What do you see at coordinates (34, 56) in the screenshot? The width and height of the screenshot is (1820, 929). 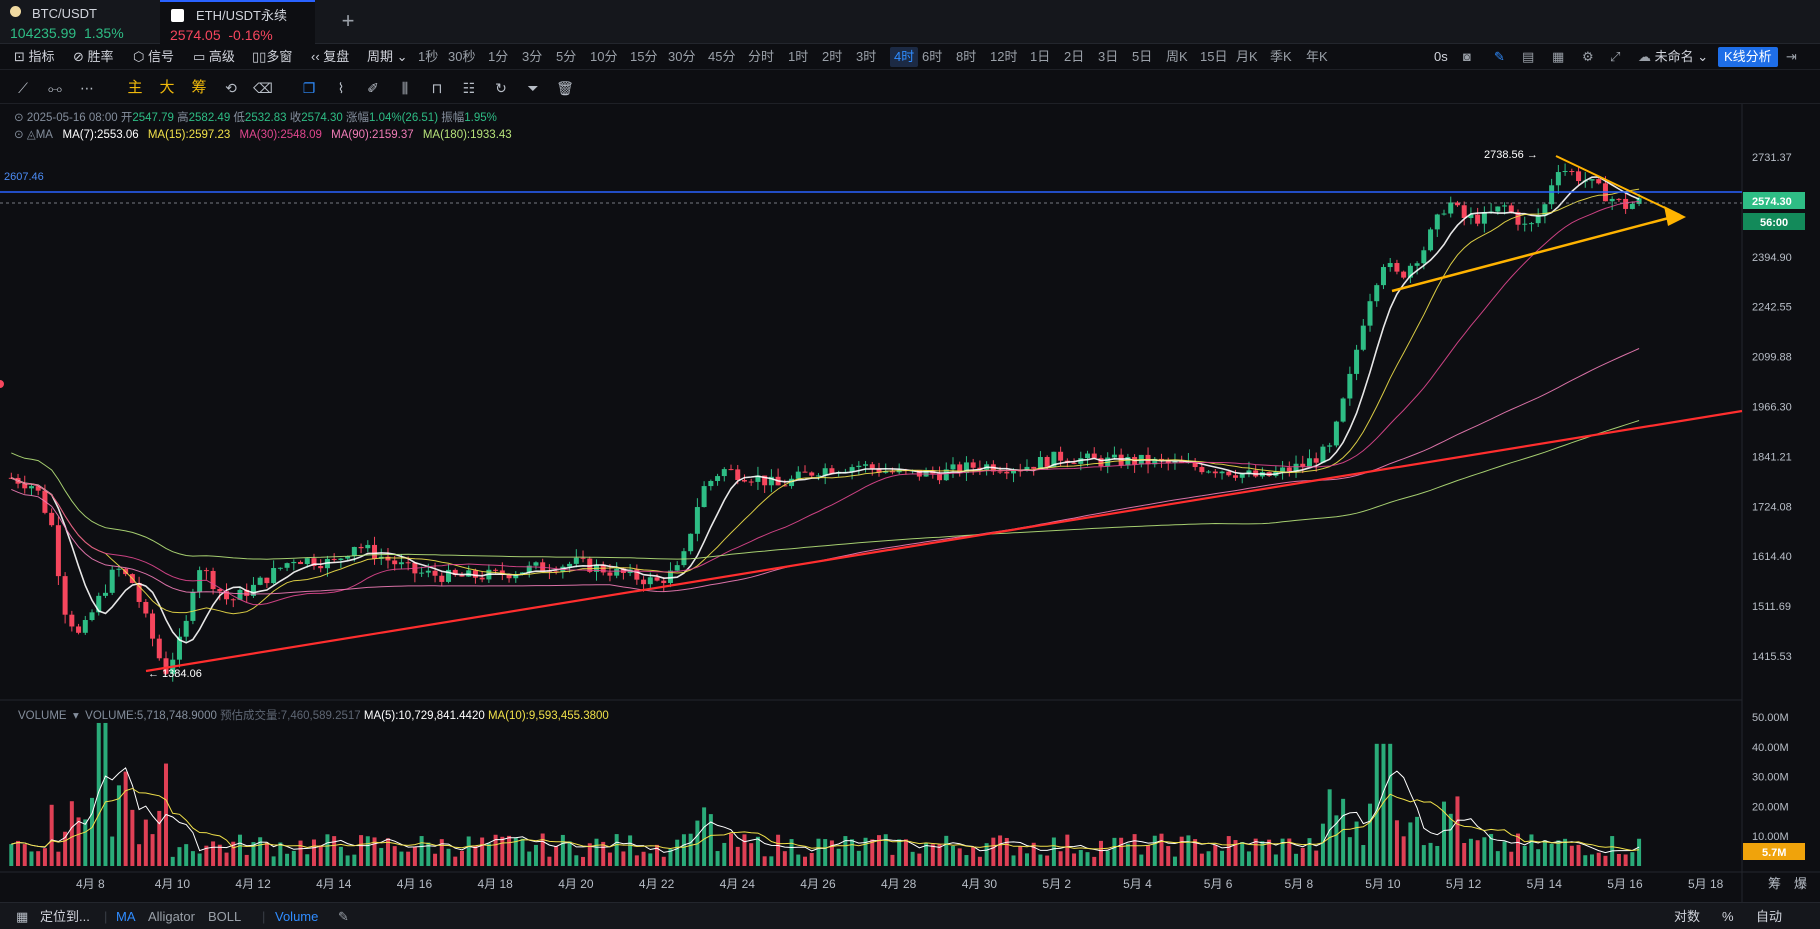 I see `indicators-button: ⊡ 指标` at bounding box center [34, 56].